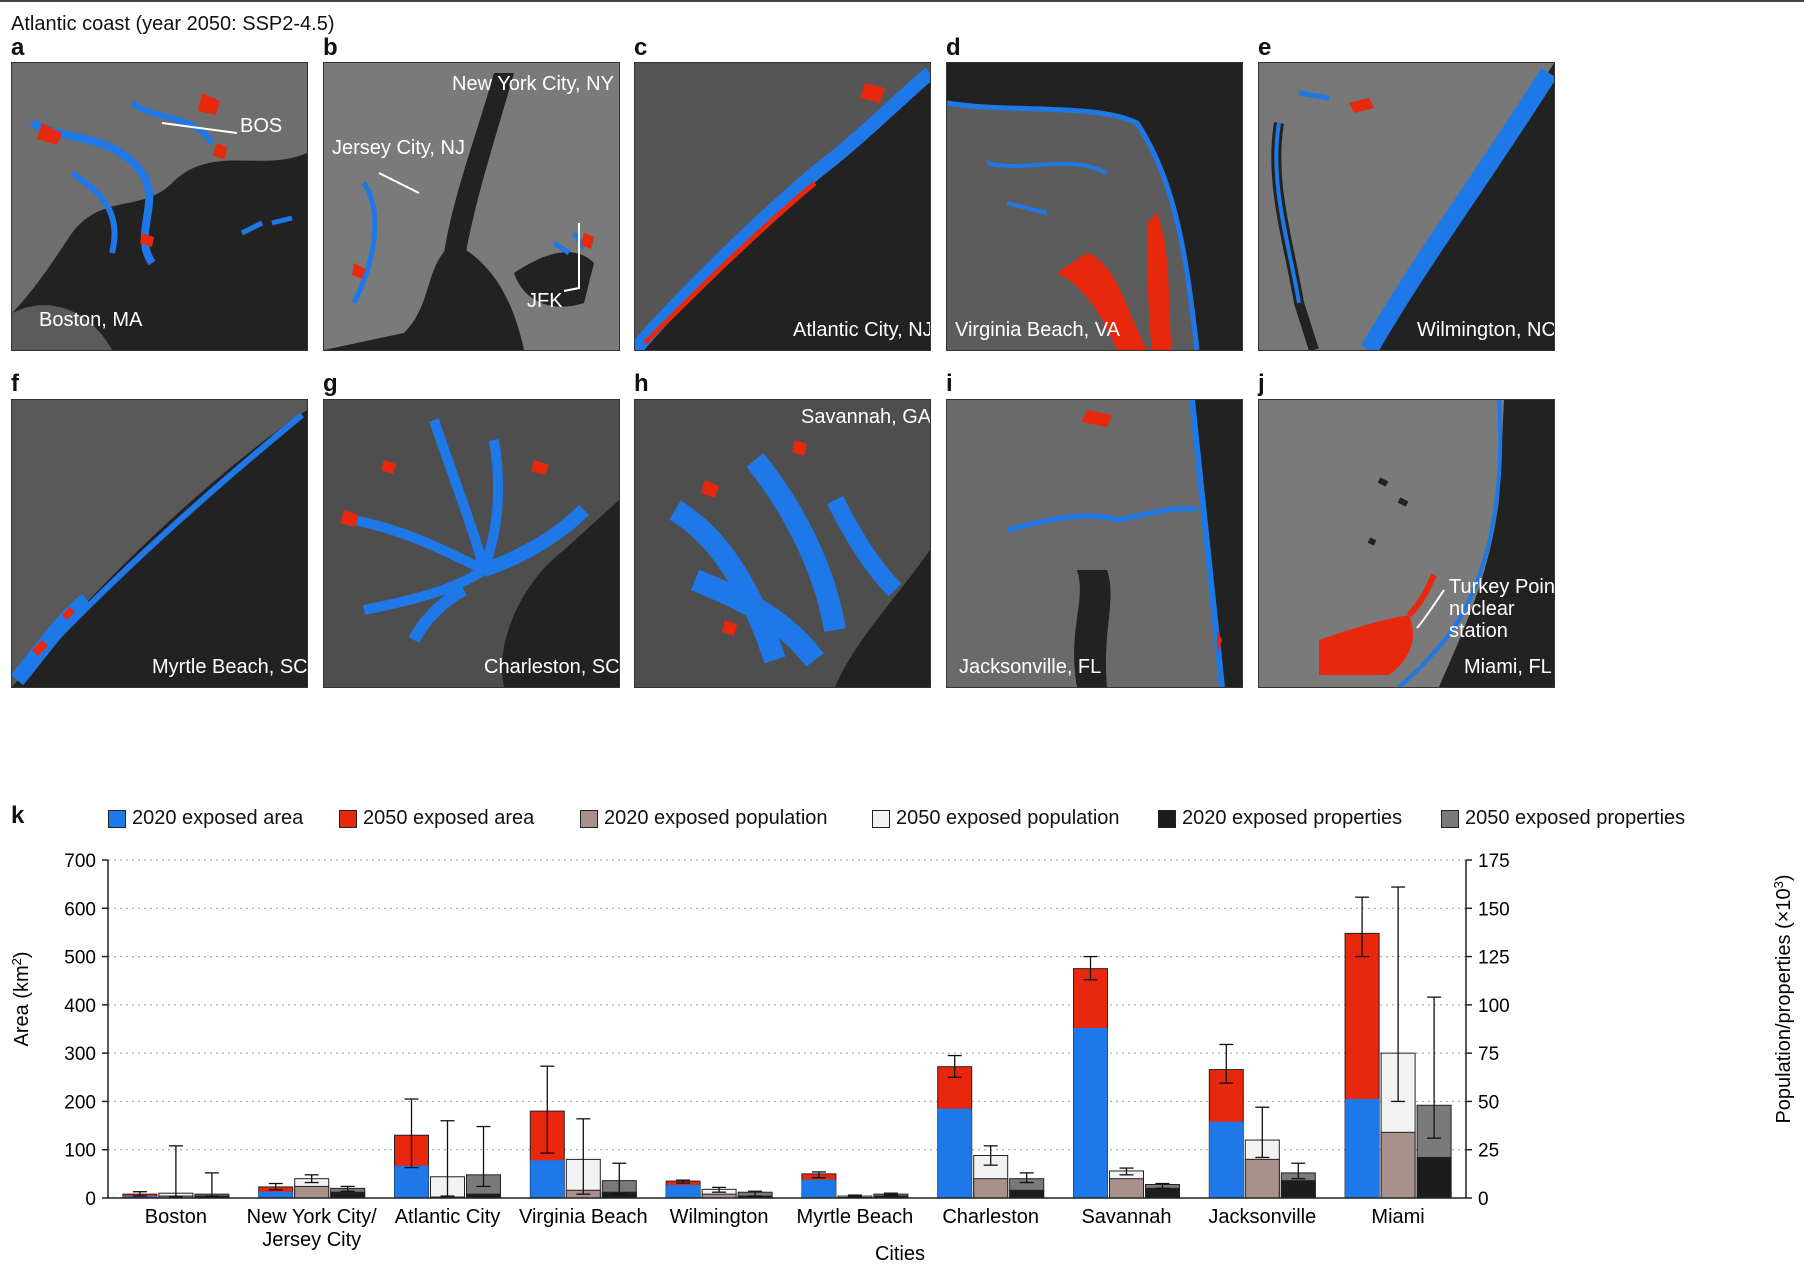  I want to click on map-boston: BOS Boston, MA, so click(159, 206).